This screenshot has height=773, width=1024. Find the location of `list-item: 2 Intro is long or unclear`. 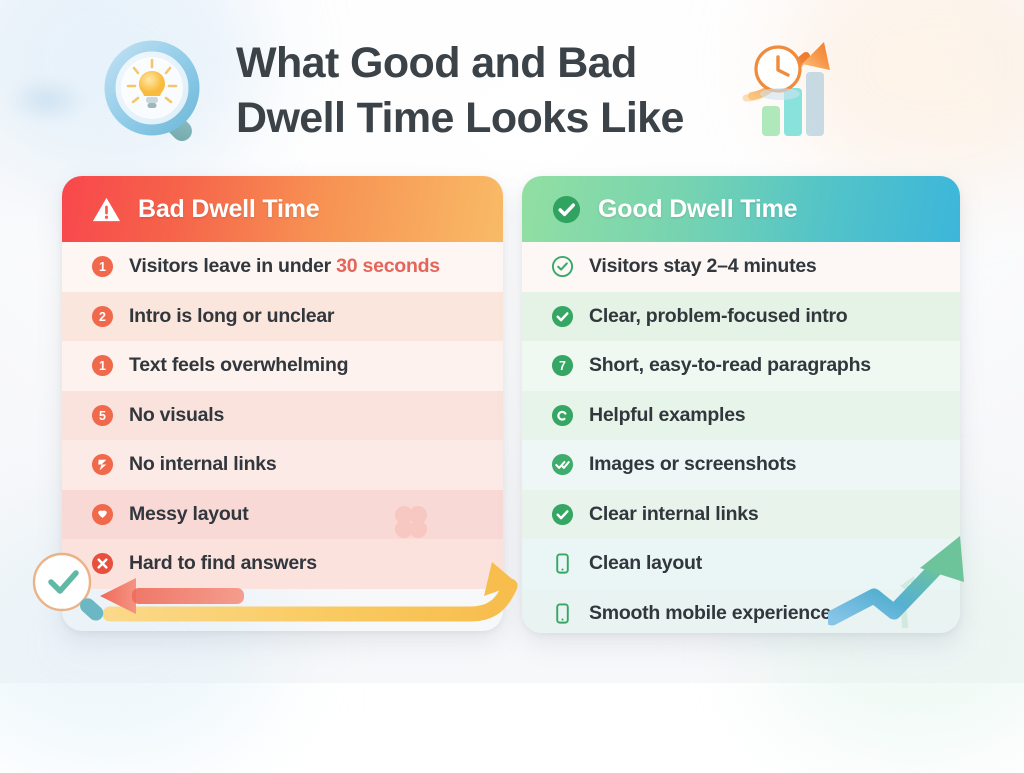

list-item: 2 Intro is long or unclear is located at coordinates (282, 316).